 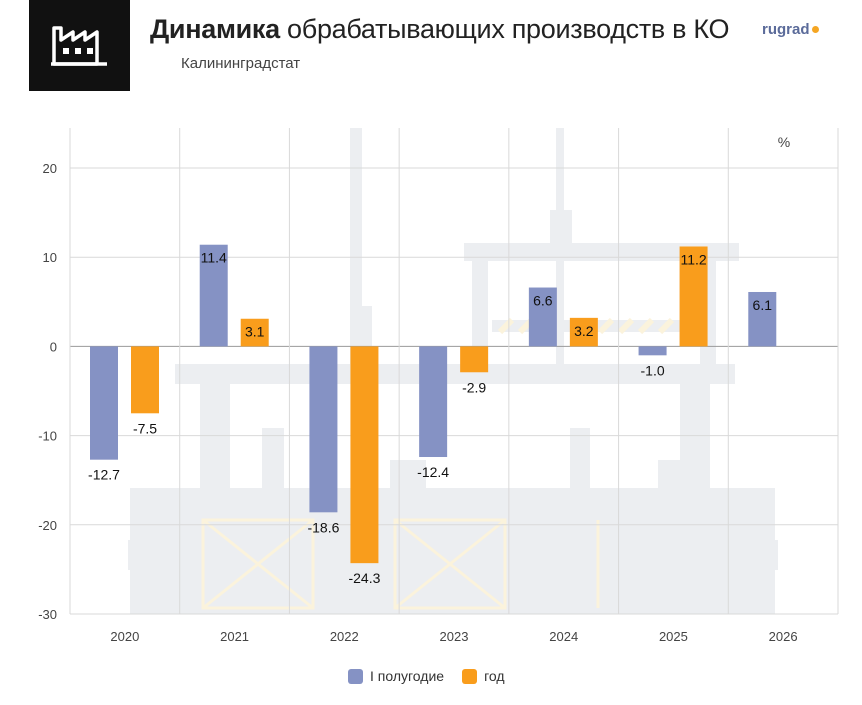 I want to click on page-title: Динамика обрабатывающих производств в КО, so click(x=440, y=29).